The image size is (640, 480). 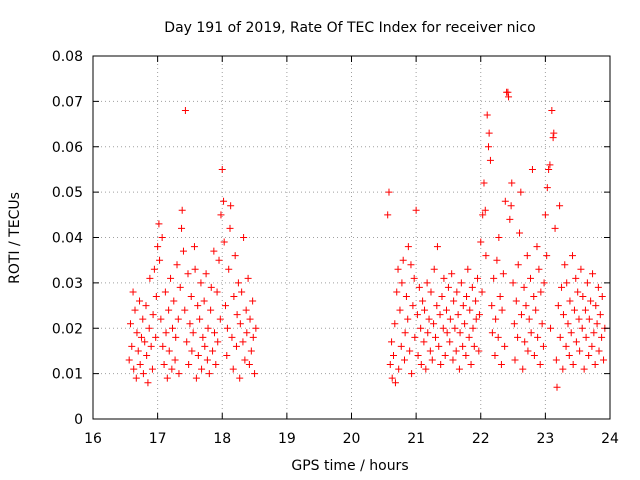 I want to click on y-tick-label: 0.01, so click(x=67, y=375).